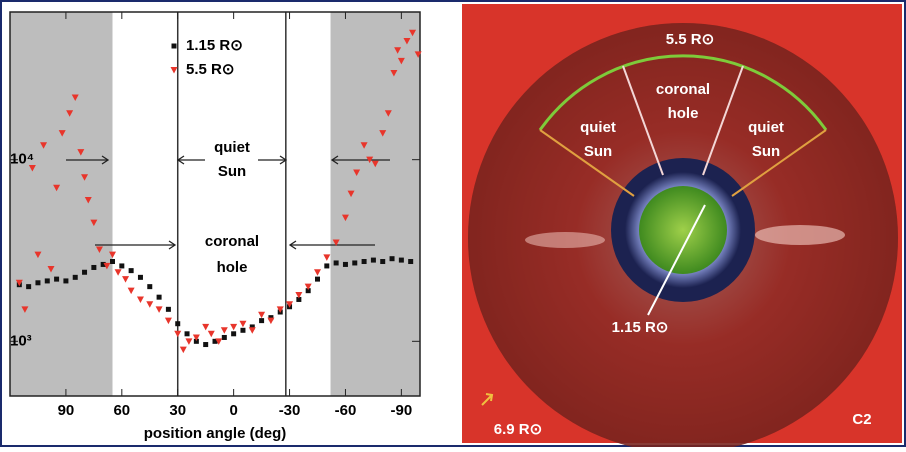 The image size is (906, 452). What do you see at coordinates (214, 45) in the screenshot?
I see `legend-label: 1.15 R⊙` at bounding box center [214, 45].